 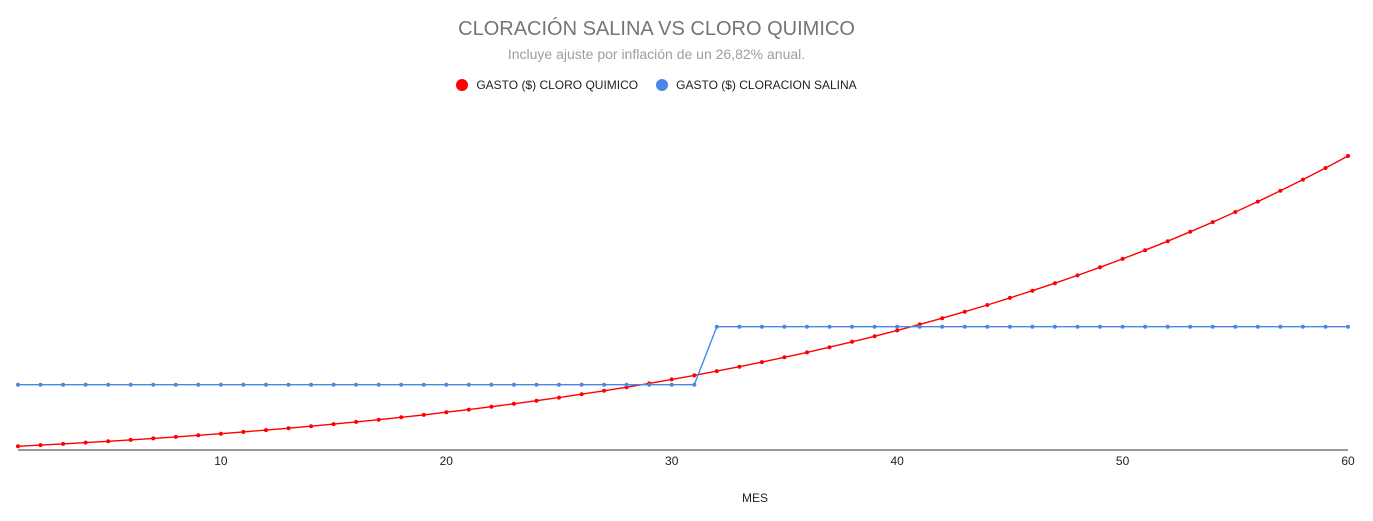 I want to click on x-tick-label-50: 50, so click(x=1123, y=461).